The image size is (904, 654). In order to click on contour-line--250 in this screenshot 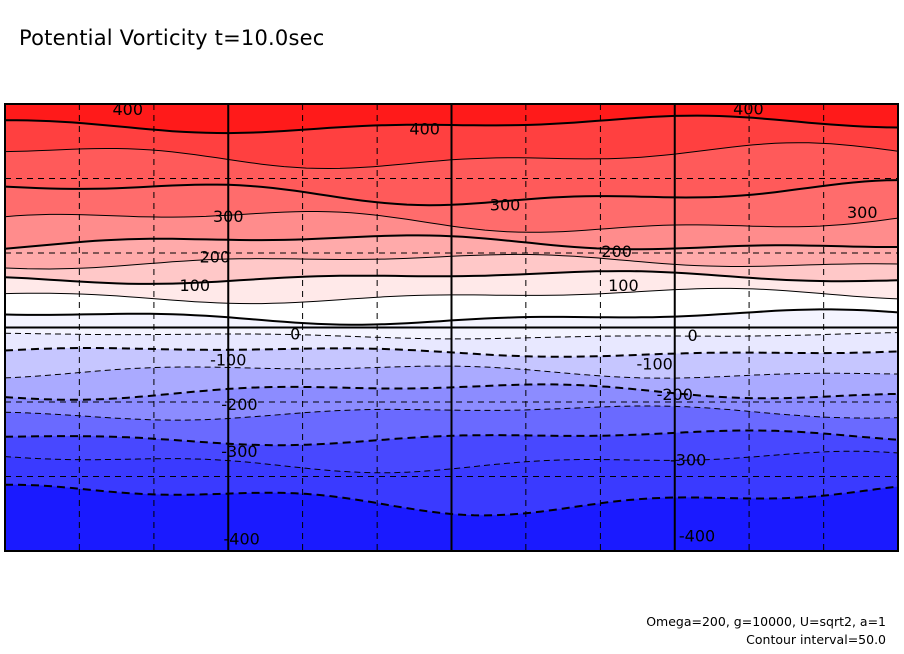, I will do `click(451, 413)`.